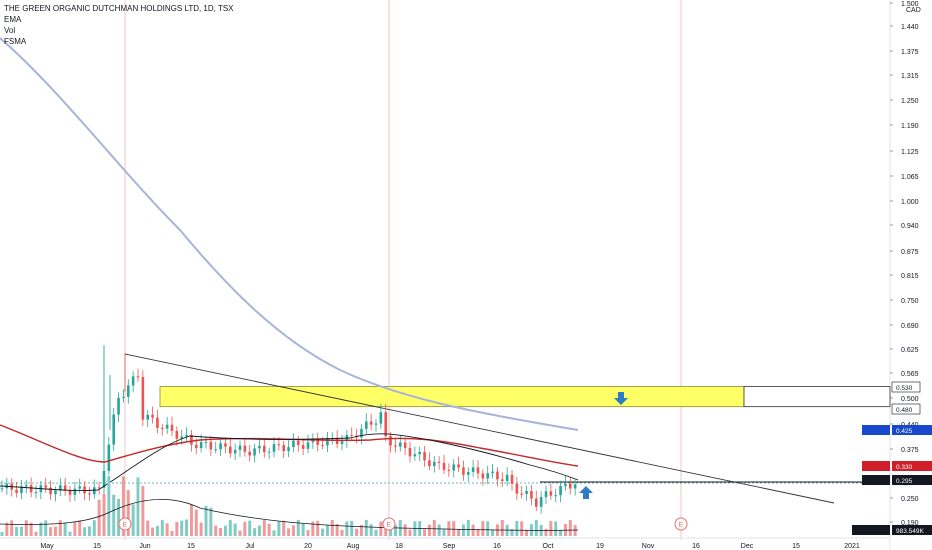  Describe the element at coordinates (600, 546) in the screenshot. I see `time-tick-label: 19` at that location.